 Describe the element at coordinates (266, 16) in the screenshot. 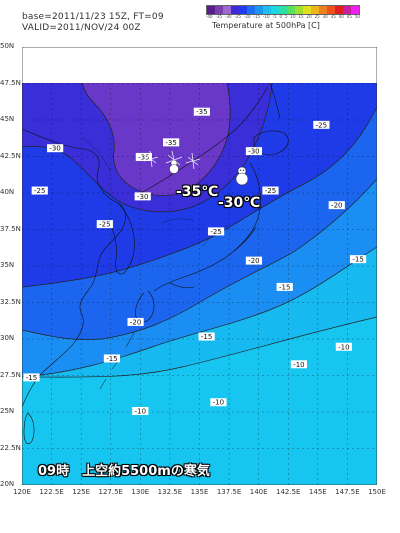

I see `color-scale-tick: -10` at that location.